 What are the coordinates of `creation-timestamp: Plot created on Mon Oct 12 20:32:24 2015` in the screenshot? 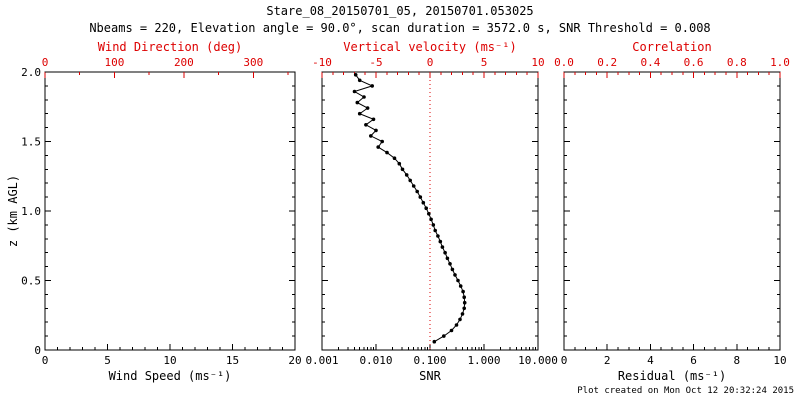 It's located at (685, 391).